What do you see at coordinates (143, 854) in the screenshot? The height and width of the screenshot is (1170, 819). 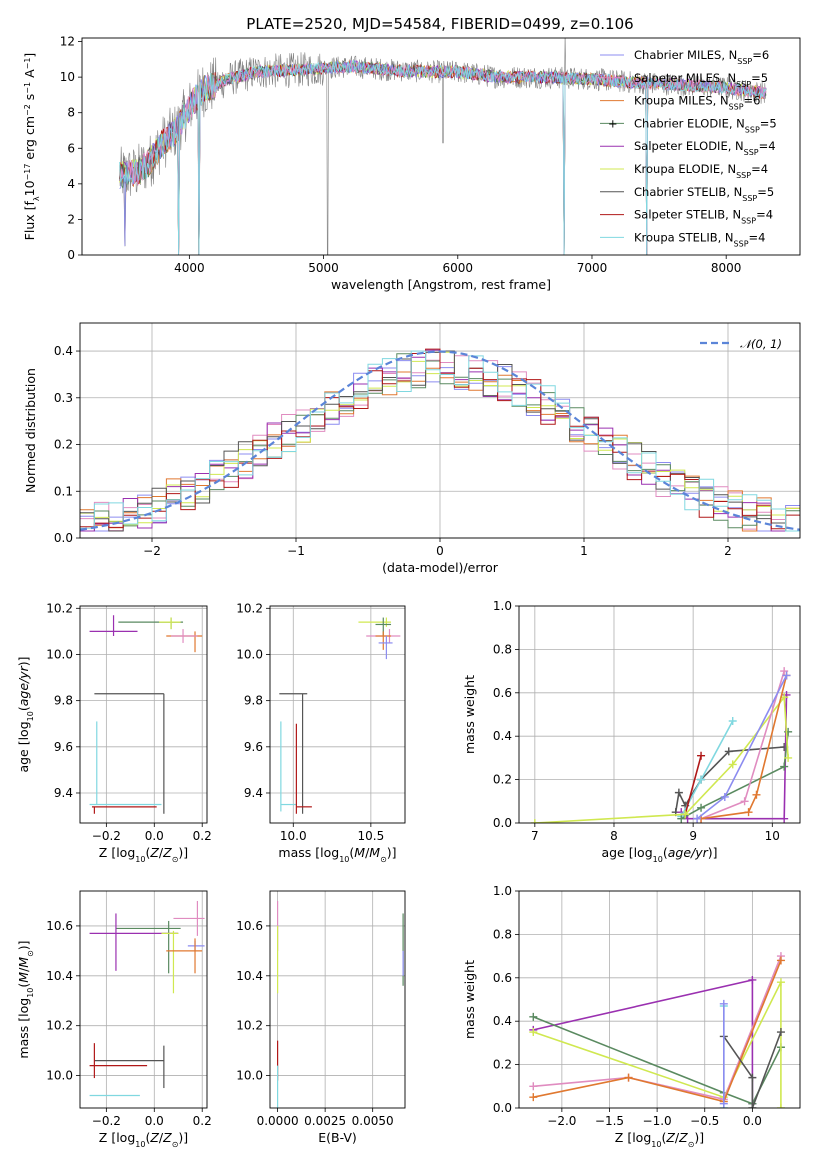 I see `x-axis-label: Z [log10(Z/Z⊙)]` at bounding box center [143, 854].